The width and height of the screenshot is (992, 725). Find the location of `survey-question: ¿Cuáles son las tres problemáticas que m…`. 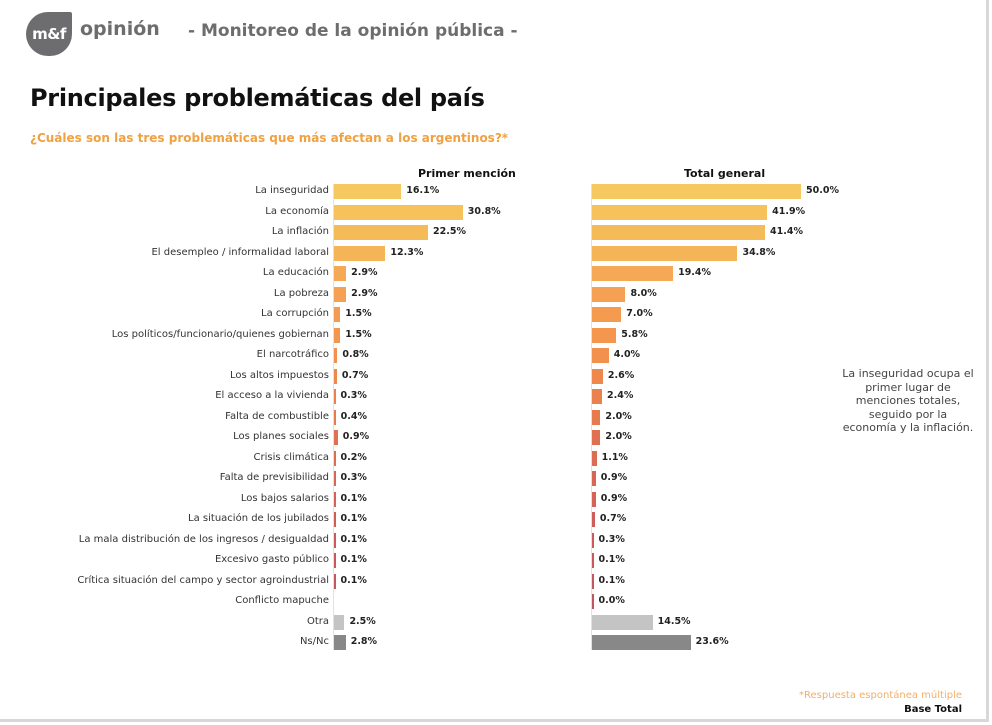

survey-question: ¿Cuáles son las tres problemáticas que m… is located at coordinates (269, 138).